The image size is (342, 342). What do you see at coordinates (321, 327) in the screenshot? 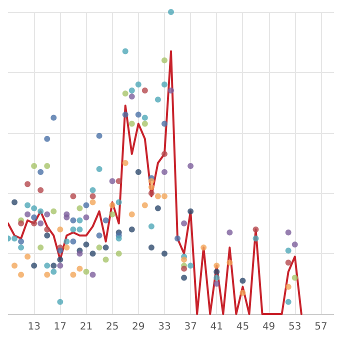
I see `x-tick-label: 57` at bounding box center [321, 327].